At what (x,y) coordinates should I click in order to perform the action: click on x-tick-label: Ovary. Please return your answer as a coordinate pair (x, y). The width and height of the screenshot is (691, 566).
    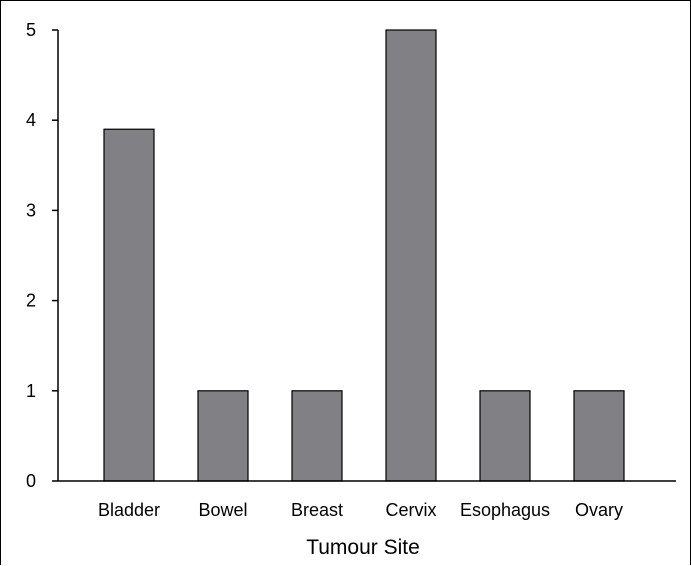
    Looking at the image, I should click on (599, 510).